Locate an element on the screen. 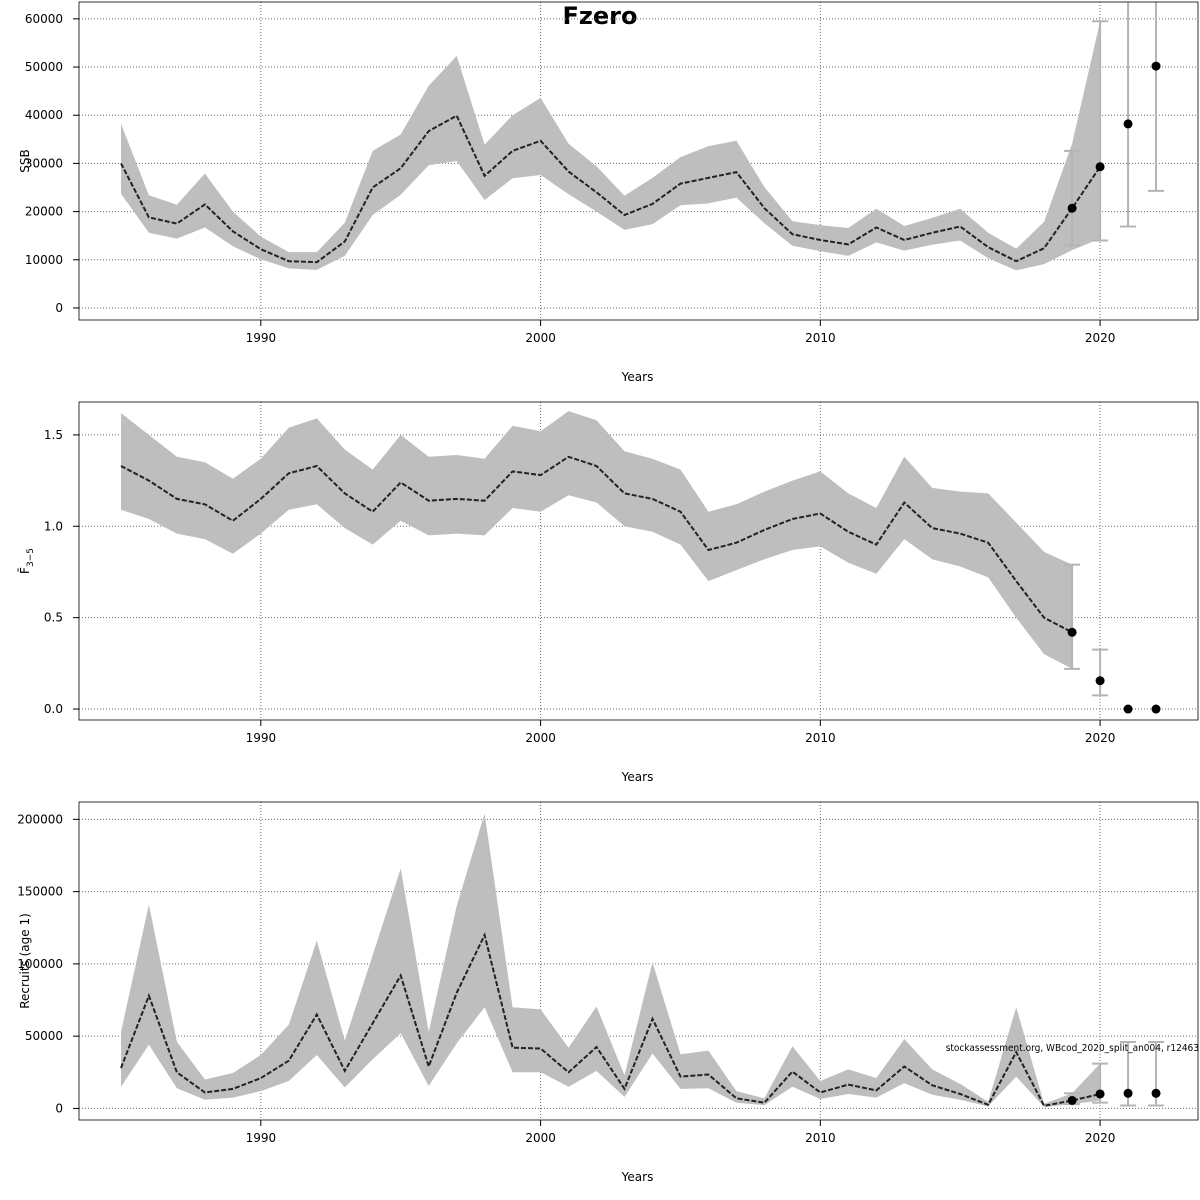 The width and height of the screenshot is (1200, 1200). recruits-yaxis-title: Recruits (age 1) is located at coordinates (25, 961).